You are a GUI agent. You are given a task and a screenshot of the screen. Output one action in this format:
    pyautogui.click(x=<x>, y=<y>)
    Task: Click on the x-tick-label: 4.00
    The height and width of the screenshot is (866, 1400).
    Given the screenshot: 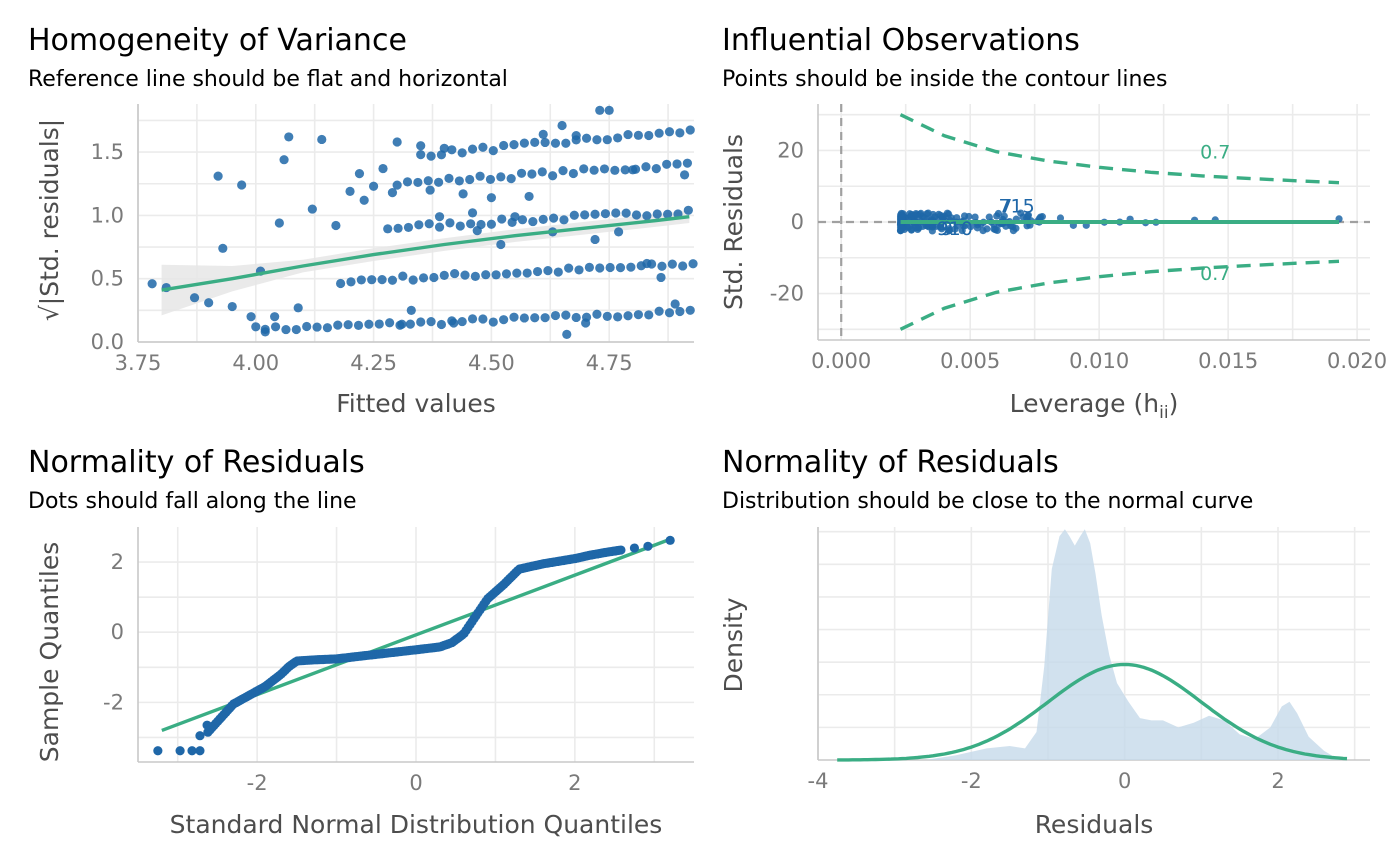 What is the action you would take?
    pyautogui.click(x=255, y=363)
    